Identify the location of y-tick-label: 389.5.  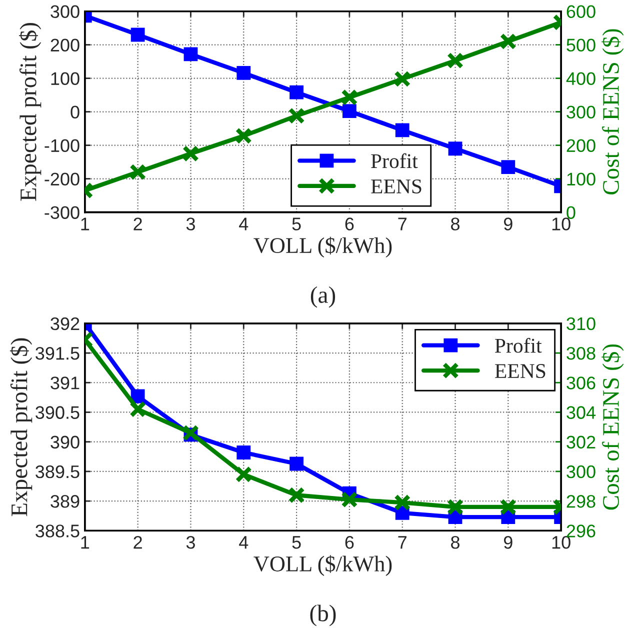
(58, 471).